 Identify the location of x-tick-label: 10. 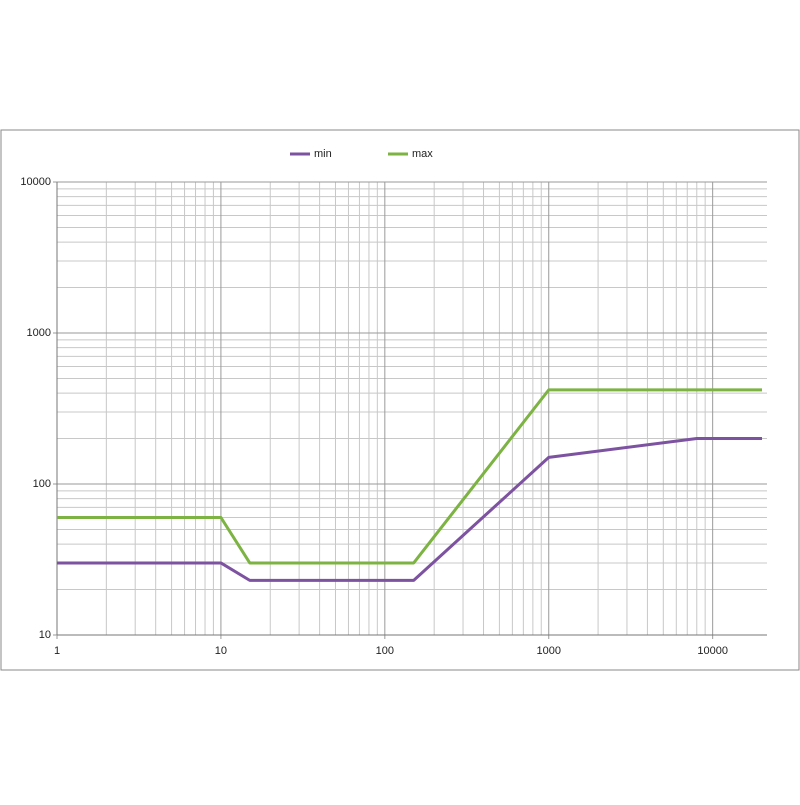
(221, 651).